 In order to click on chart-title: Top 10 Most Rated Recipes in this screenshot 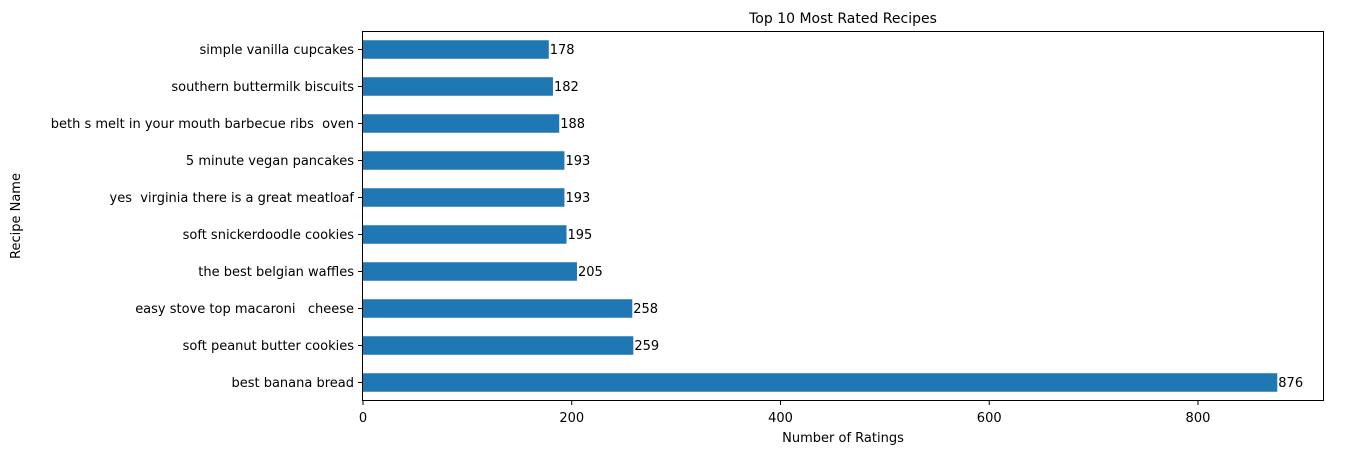, I will do `click(842, 19)`.